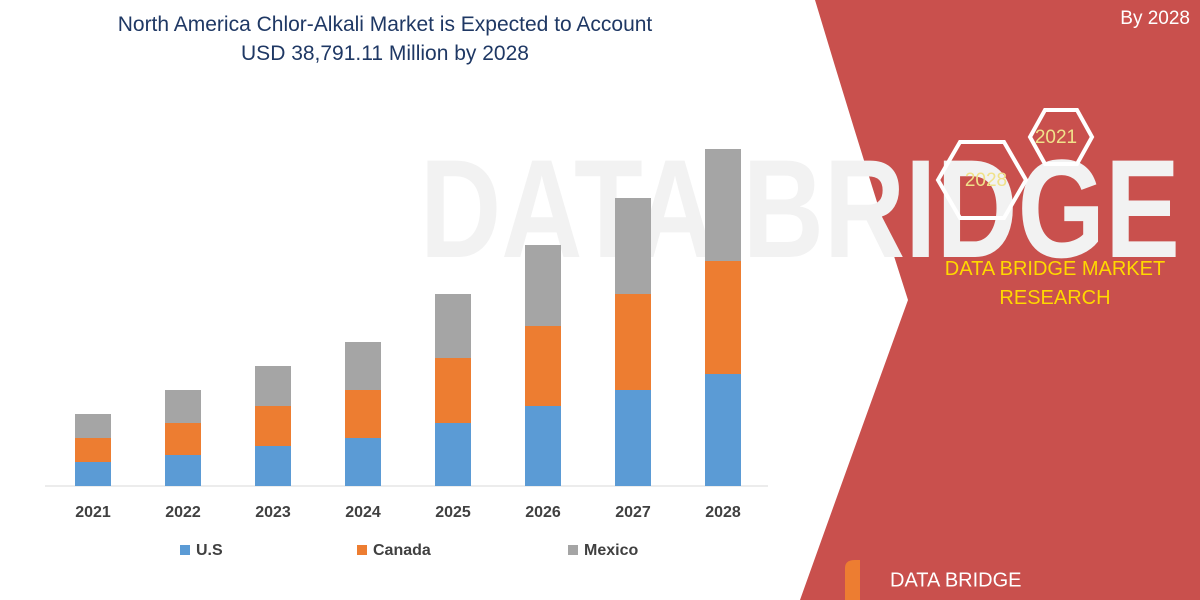 The image size is (1200, 600). I want to click on x-tick-label: 2028, so click(723, 512).